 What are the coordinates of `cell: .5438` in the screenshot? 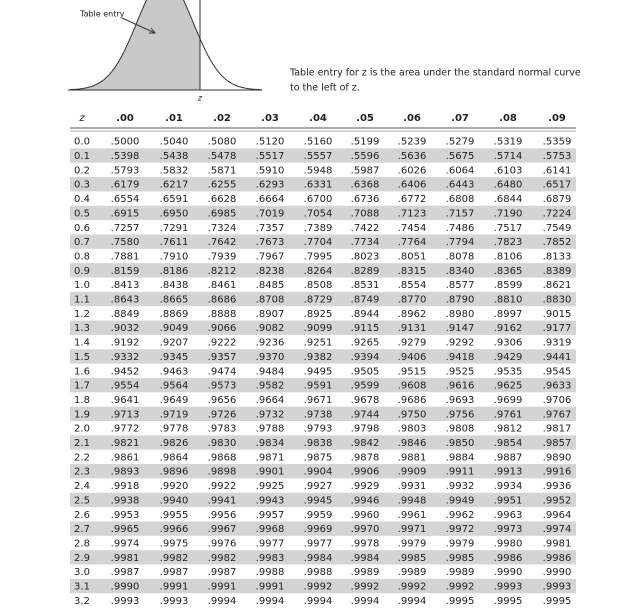 It's located at (174, 156).